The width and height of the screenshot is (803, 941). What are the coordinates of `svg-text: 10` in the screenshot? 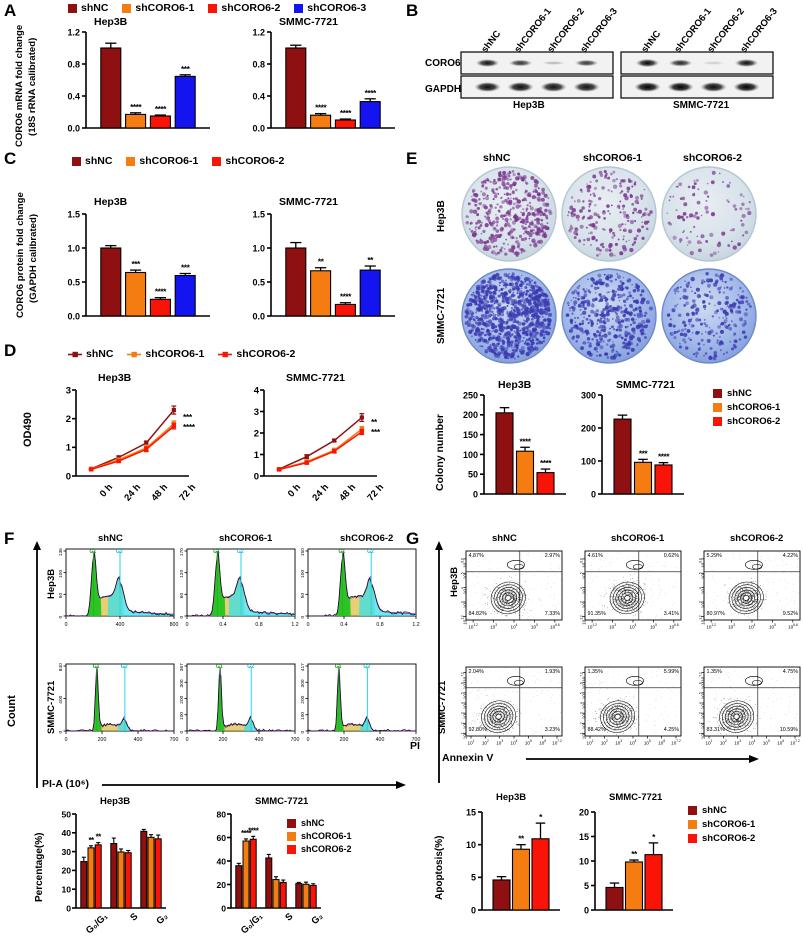 It's located at (66, 890).